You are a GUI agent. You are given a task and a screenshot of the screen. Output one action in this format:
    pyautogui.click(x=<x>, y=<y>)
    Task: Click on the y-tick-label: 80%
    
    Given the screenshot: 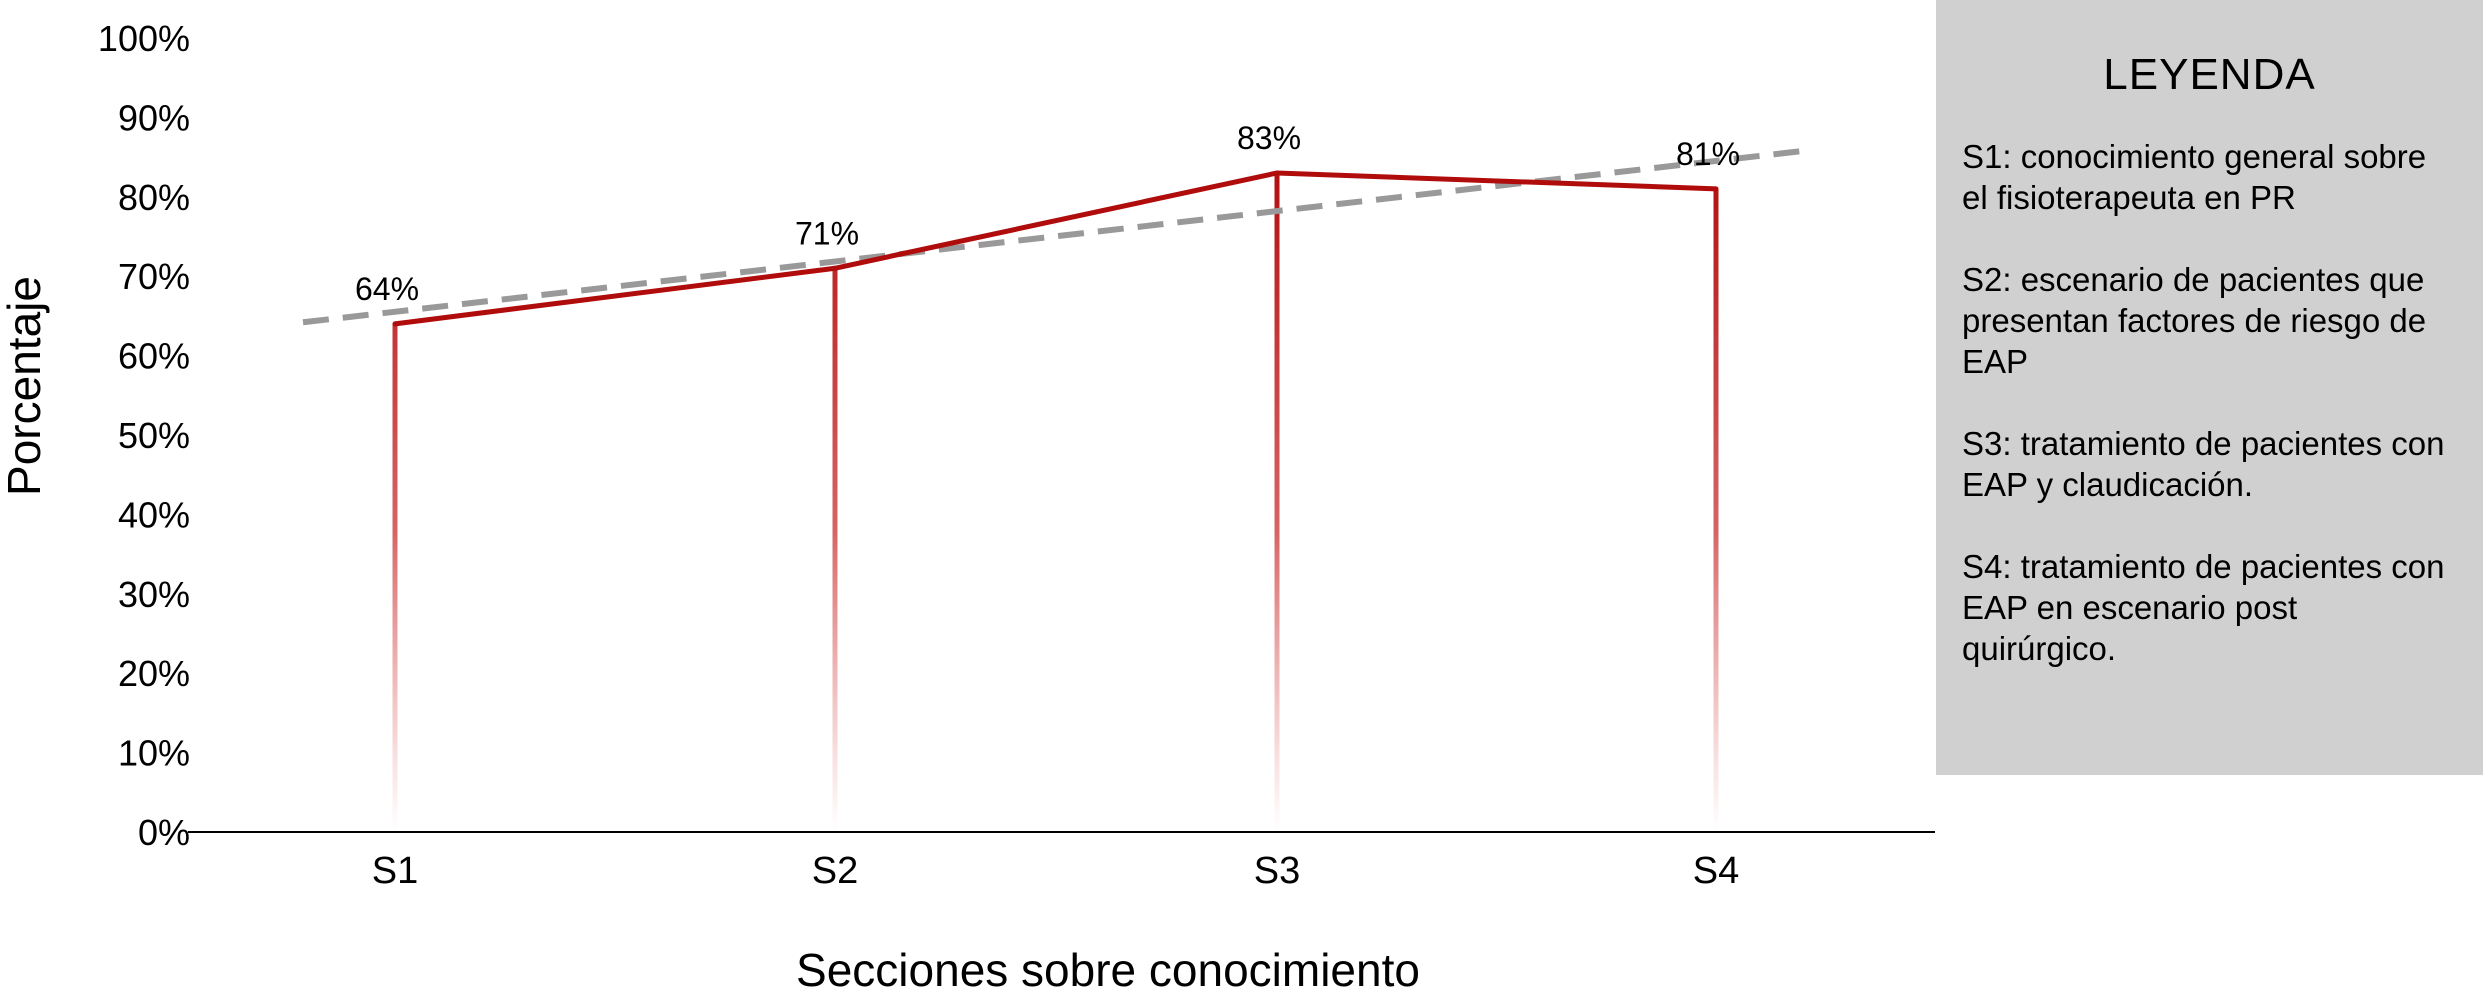 What is the action you would take?
    pyautogui.click(x=154, y=197)
    